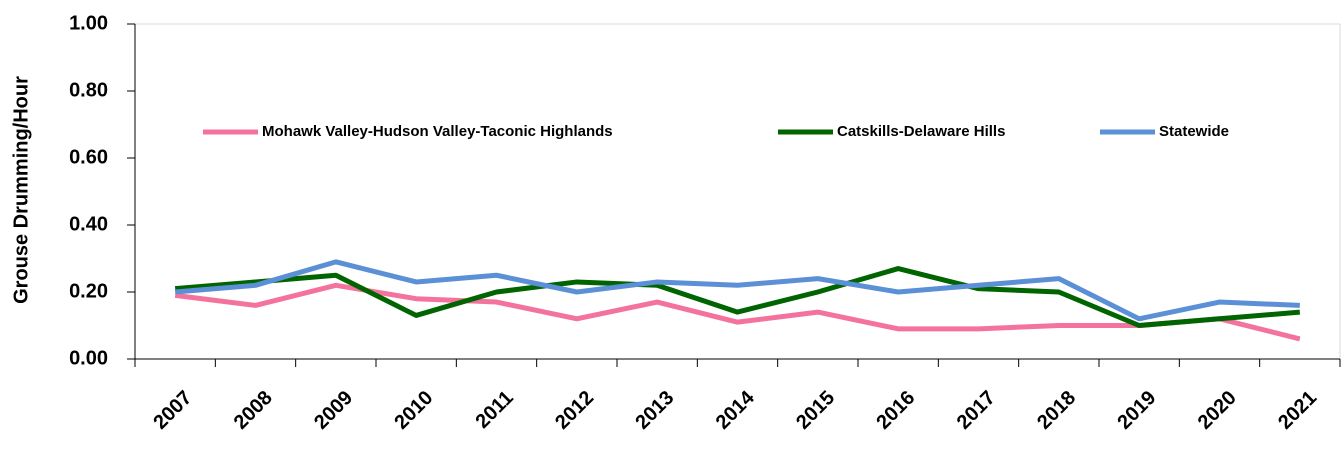  I want to click on y-tick-label: 0.60, so click(88, 157).